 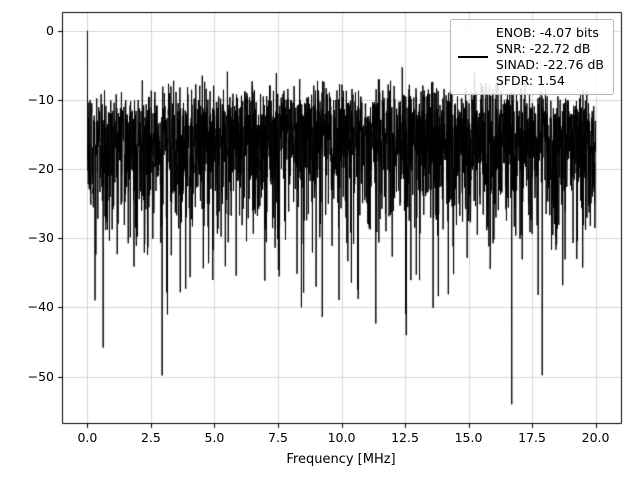 What do you see at coordinates (278, 437) in the screenshot?
I see `x-tick-label: 7.5` at bounding box center [278, 437].